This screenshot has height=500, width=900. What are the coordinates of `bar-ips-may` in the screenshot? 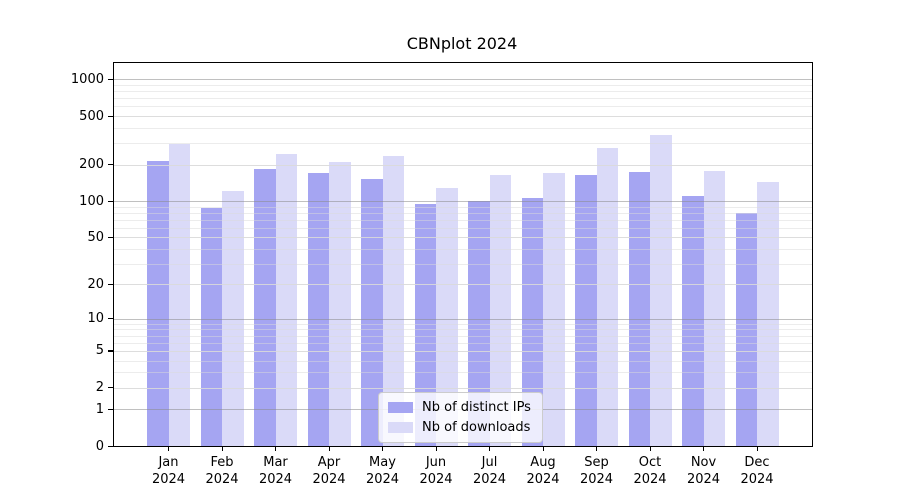 It's located at (372, 312).